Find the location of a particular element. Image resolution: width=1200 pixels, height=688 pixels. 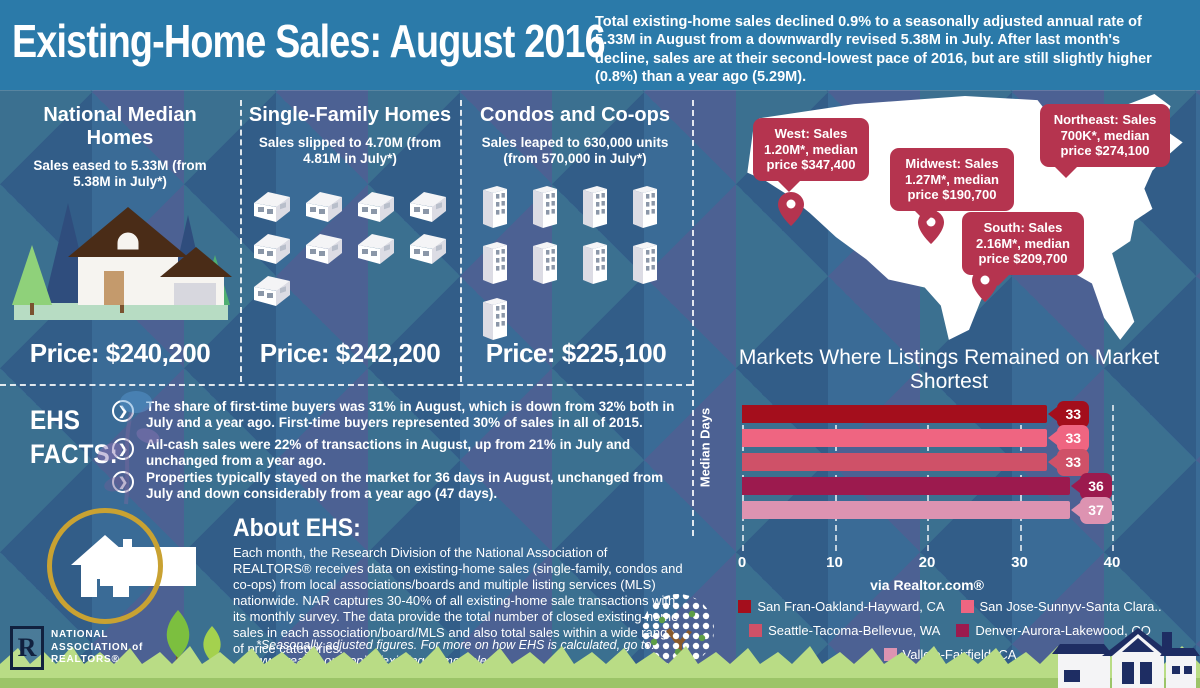

legend-item: San Fran-Oakland-Hayward, CA is located at coordinates (841, 606).